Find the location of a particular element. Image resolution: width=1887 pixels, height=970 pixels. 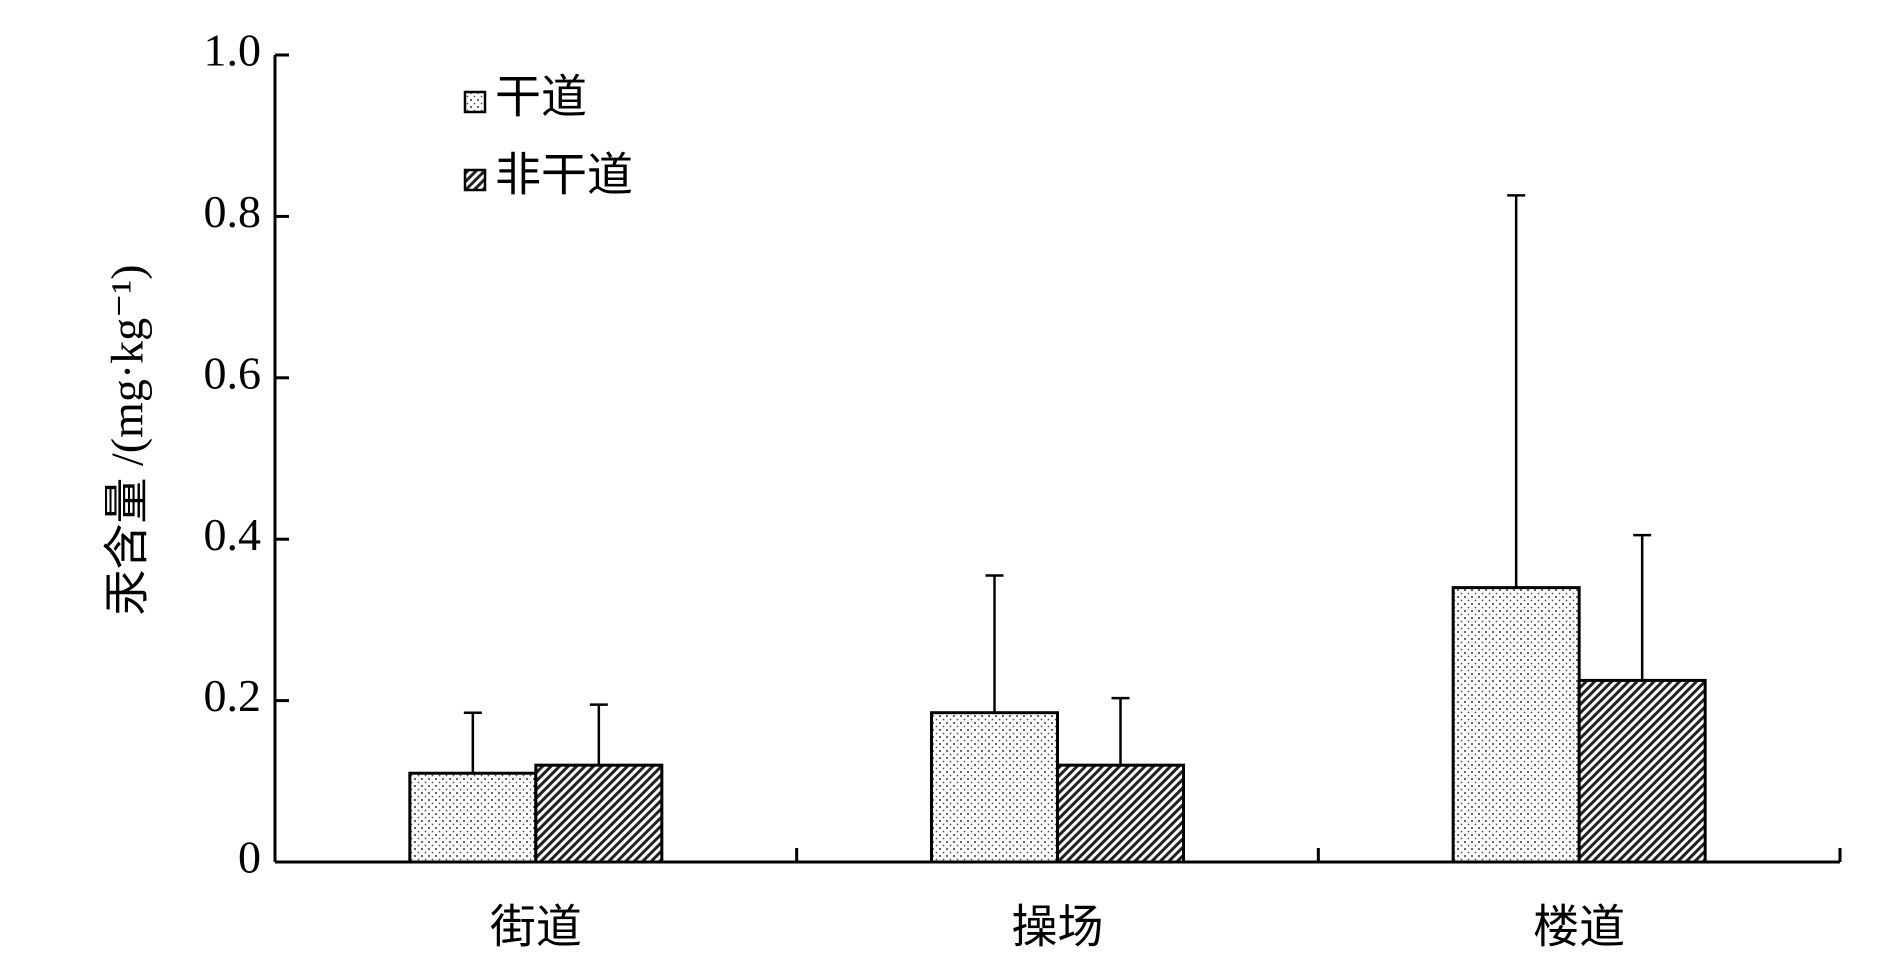

y-tick-label: 0.8 is located at coordinates (233, 211).